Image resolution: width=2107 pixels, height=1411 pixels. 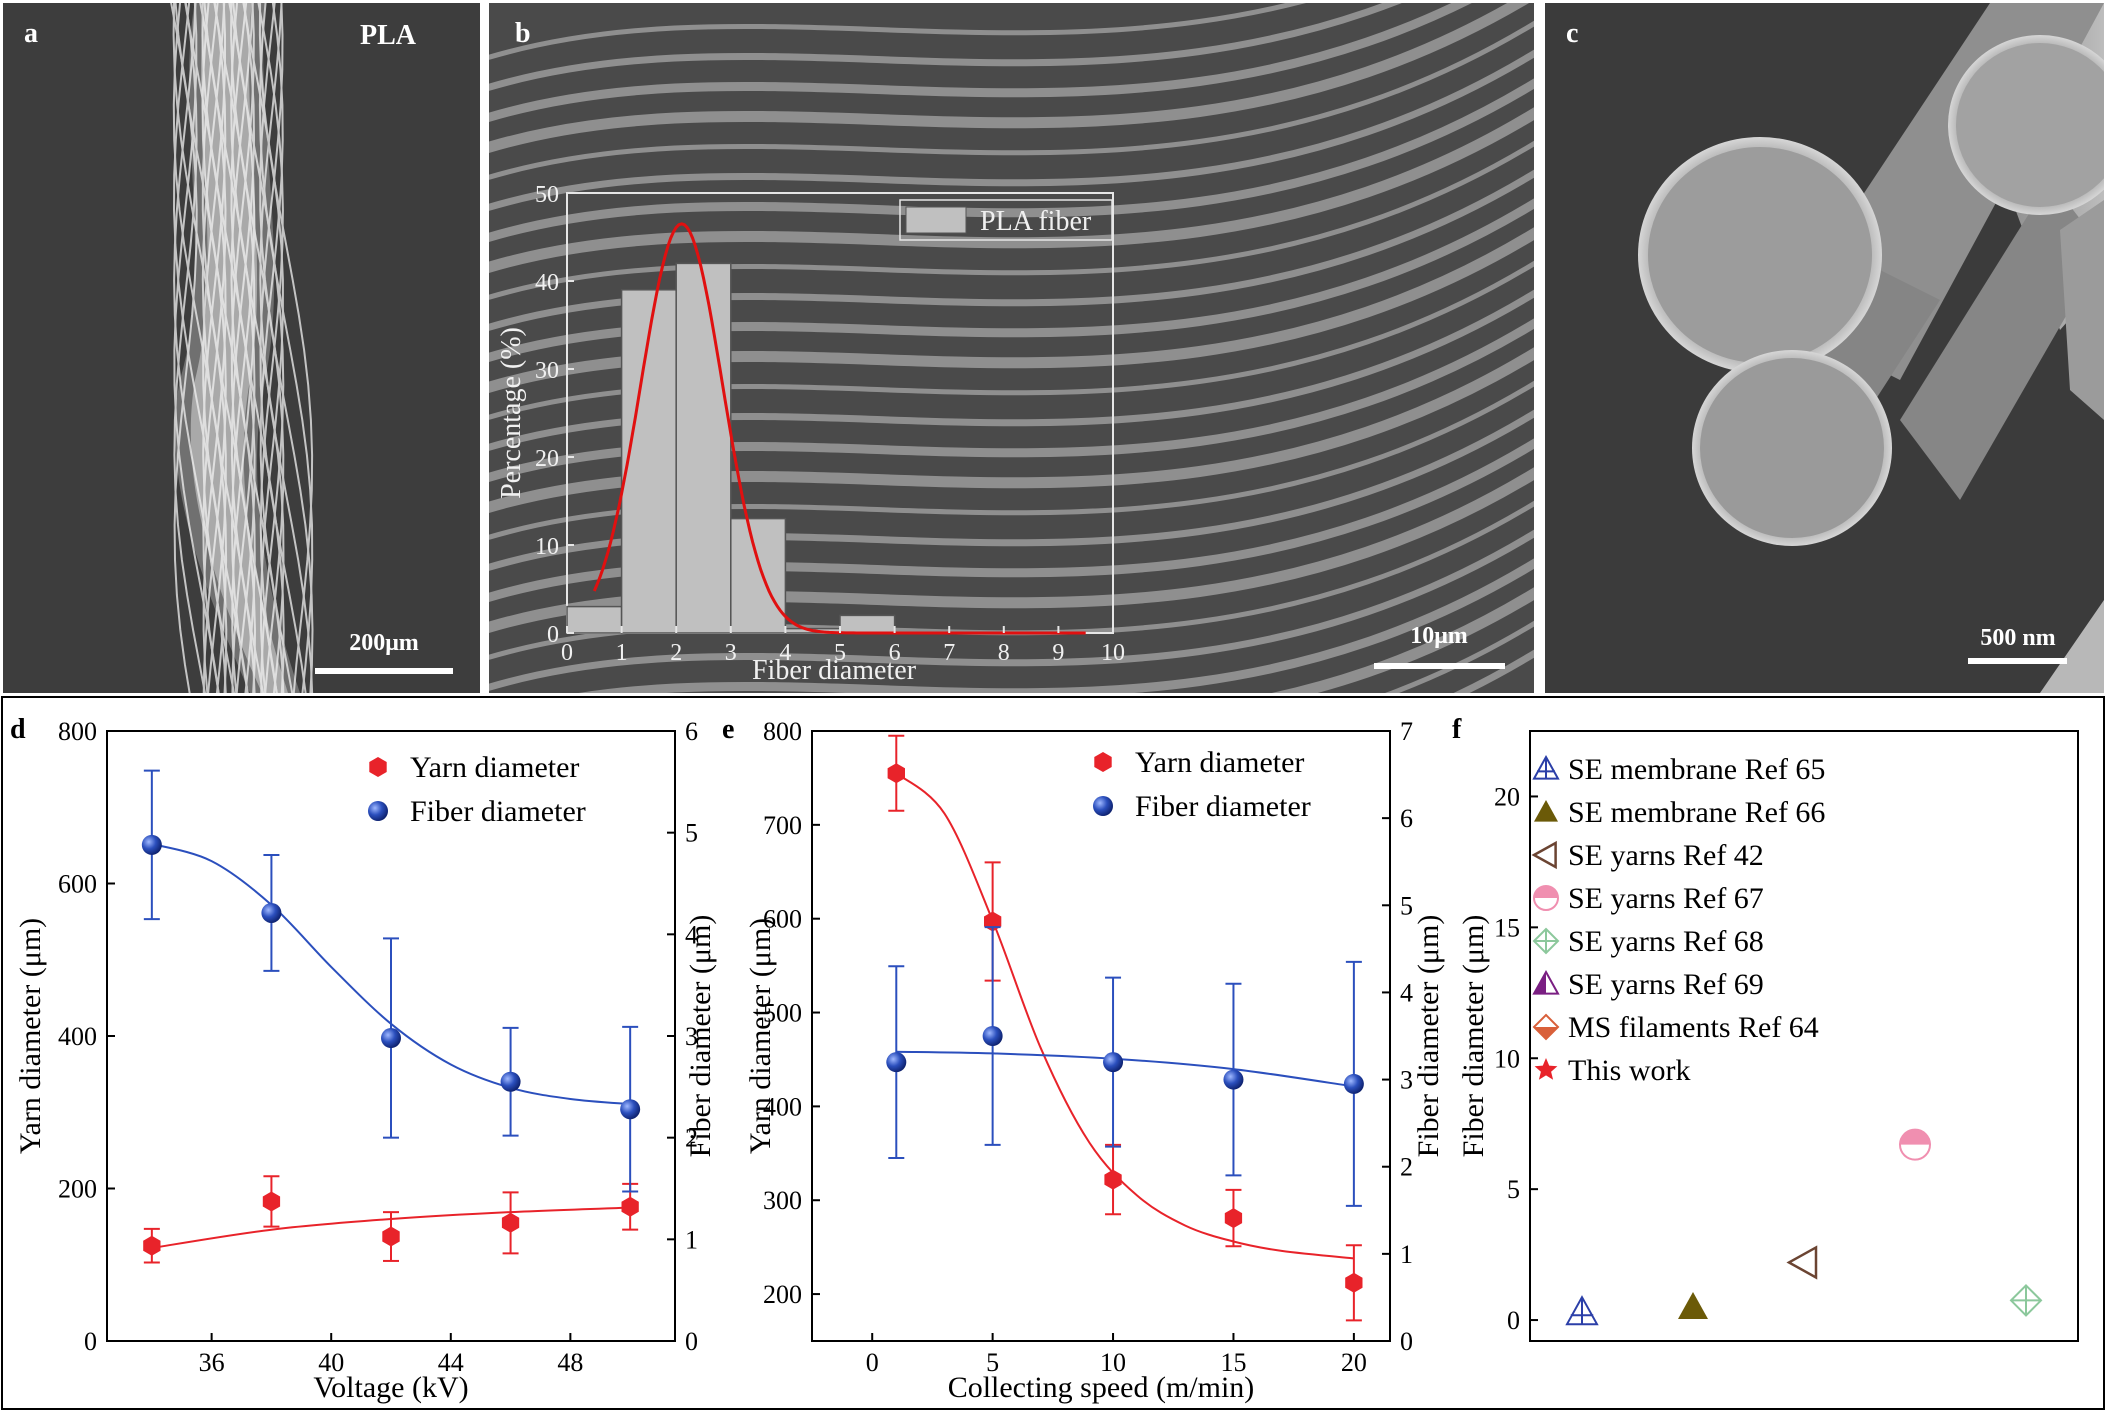 I want to click on x-tick-label: 5, so click(x=992, y=1362).